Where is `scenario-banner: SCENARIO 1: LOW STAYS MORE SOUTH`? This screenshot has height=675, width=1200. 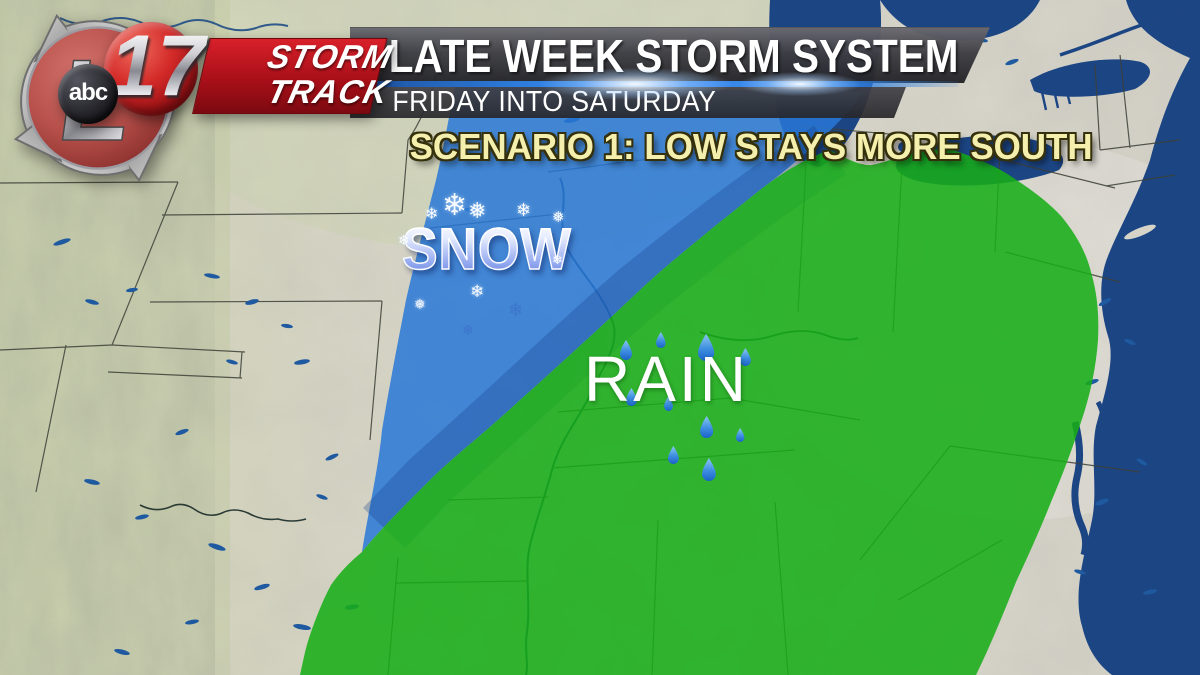 scenario-banner: SCENARIO 1: LOW STAYS MORE SOUTH is located at coordinates (751, 146).